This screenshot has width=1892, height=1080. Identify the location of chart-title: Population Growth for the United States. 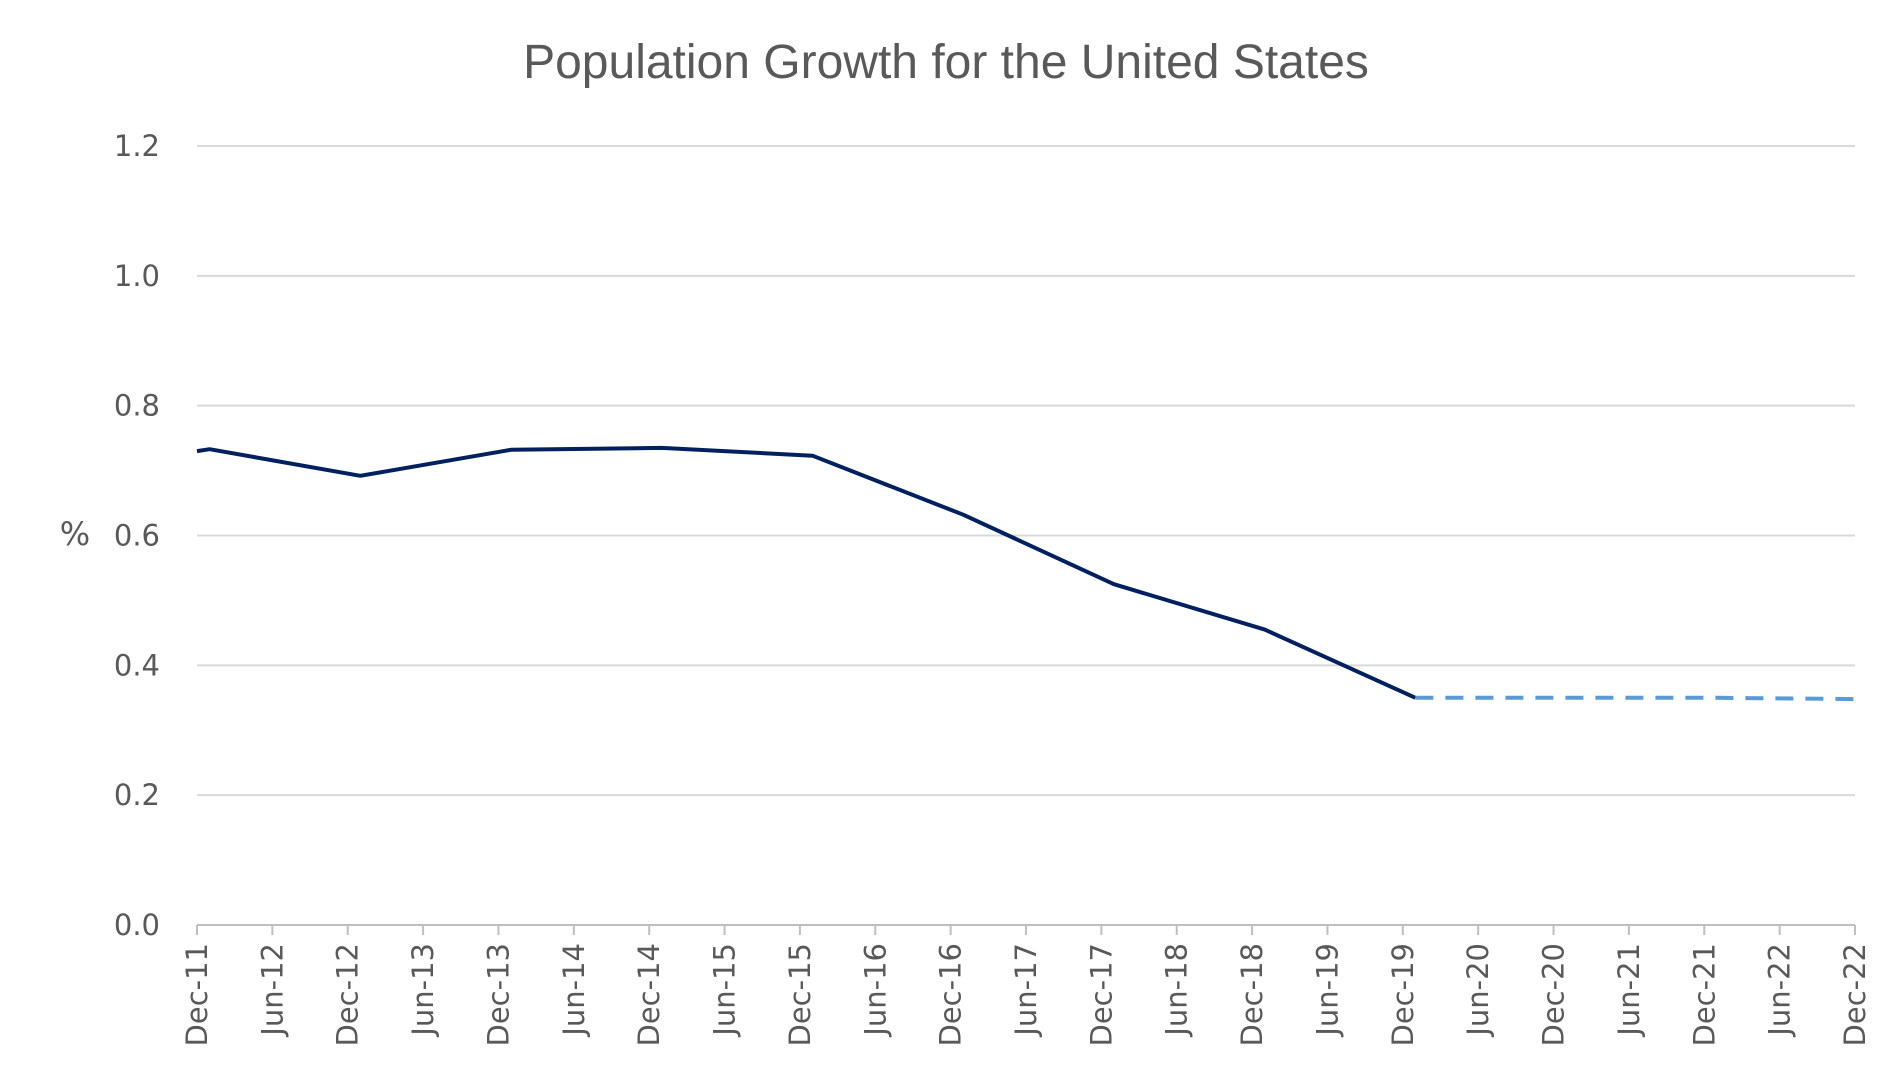
(946, 62).